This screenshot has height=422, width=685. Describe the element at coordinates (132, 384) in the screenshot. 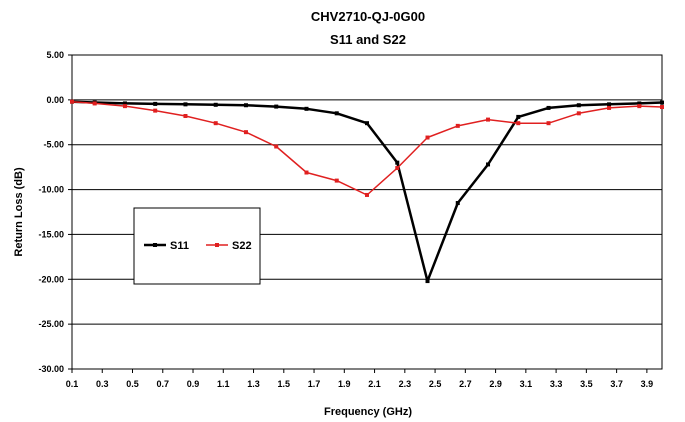

I see `x-tick-label: 0.5` at that location.